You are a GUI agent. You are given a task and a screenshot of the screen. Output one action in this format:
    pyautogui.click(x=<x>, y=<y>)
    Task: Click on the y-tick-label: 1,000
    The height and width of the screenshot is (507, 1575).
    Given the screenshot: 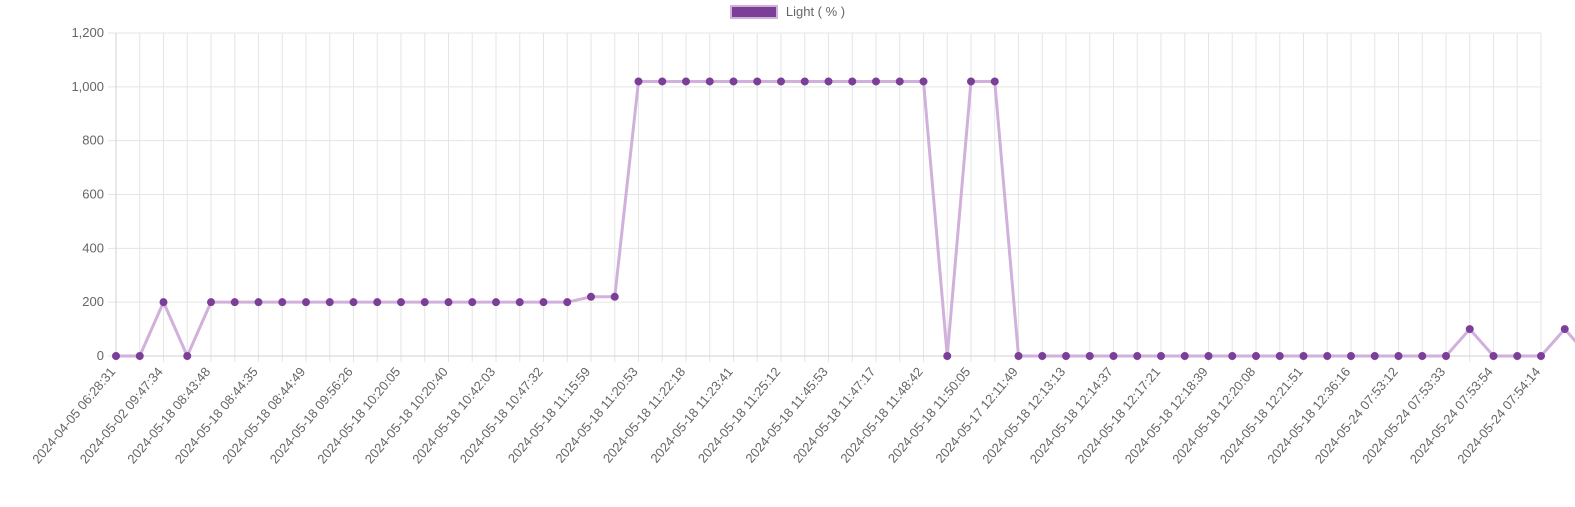 What is the action you would take?
    pyautogui.click(x=87, y=86)
    